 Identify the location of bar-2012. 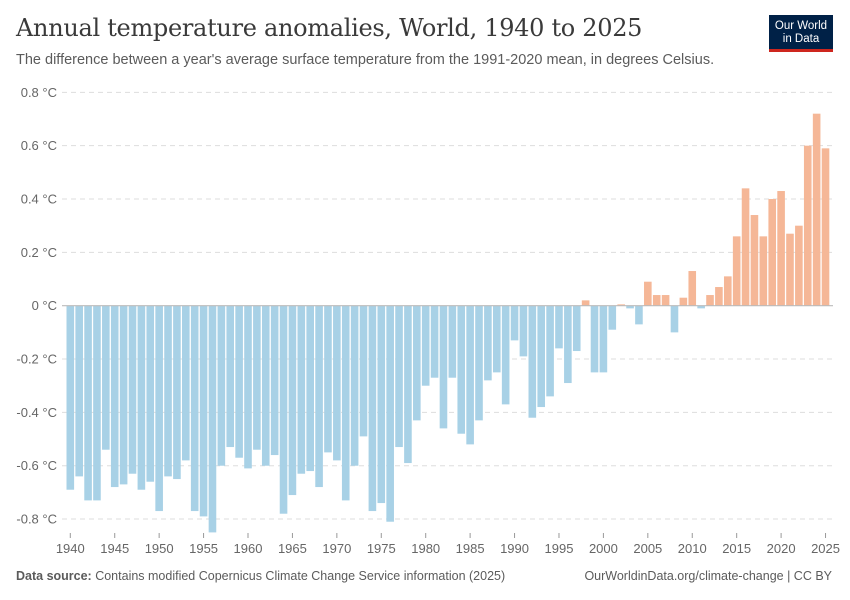
(710, 300).